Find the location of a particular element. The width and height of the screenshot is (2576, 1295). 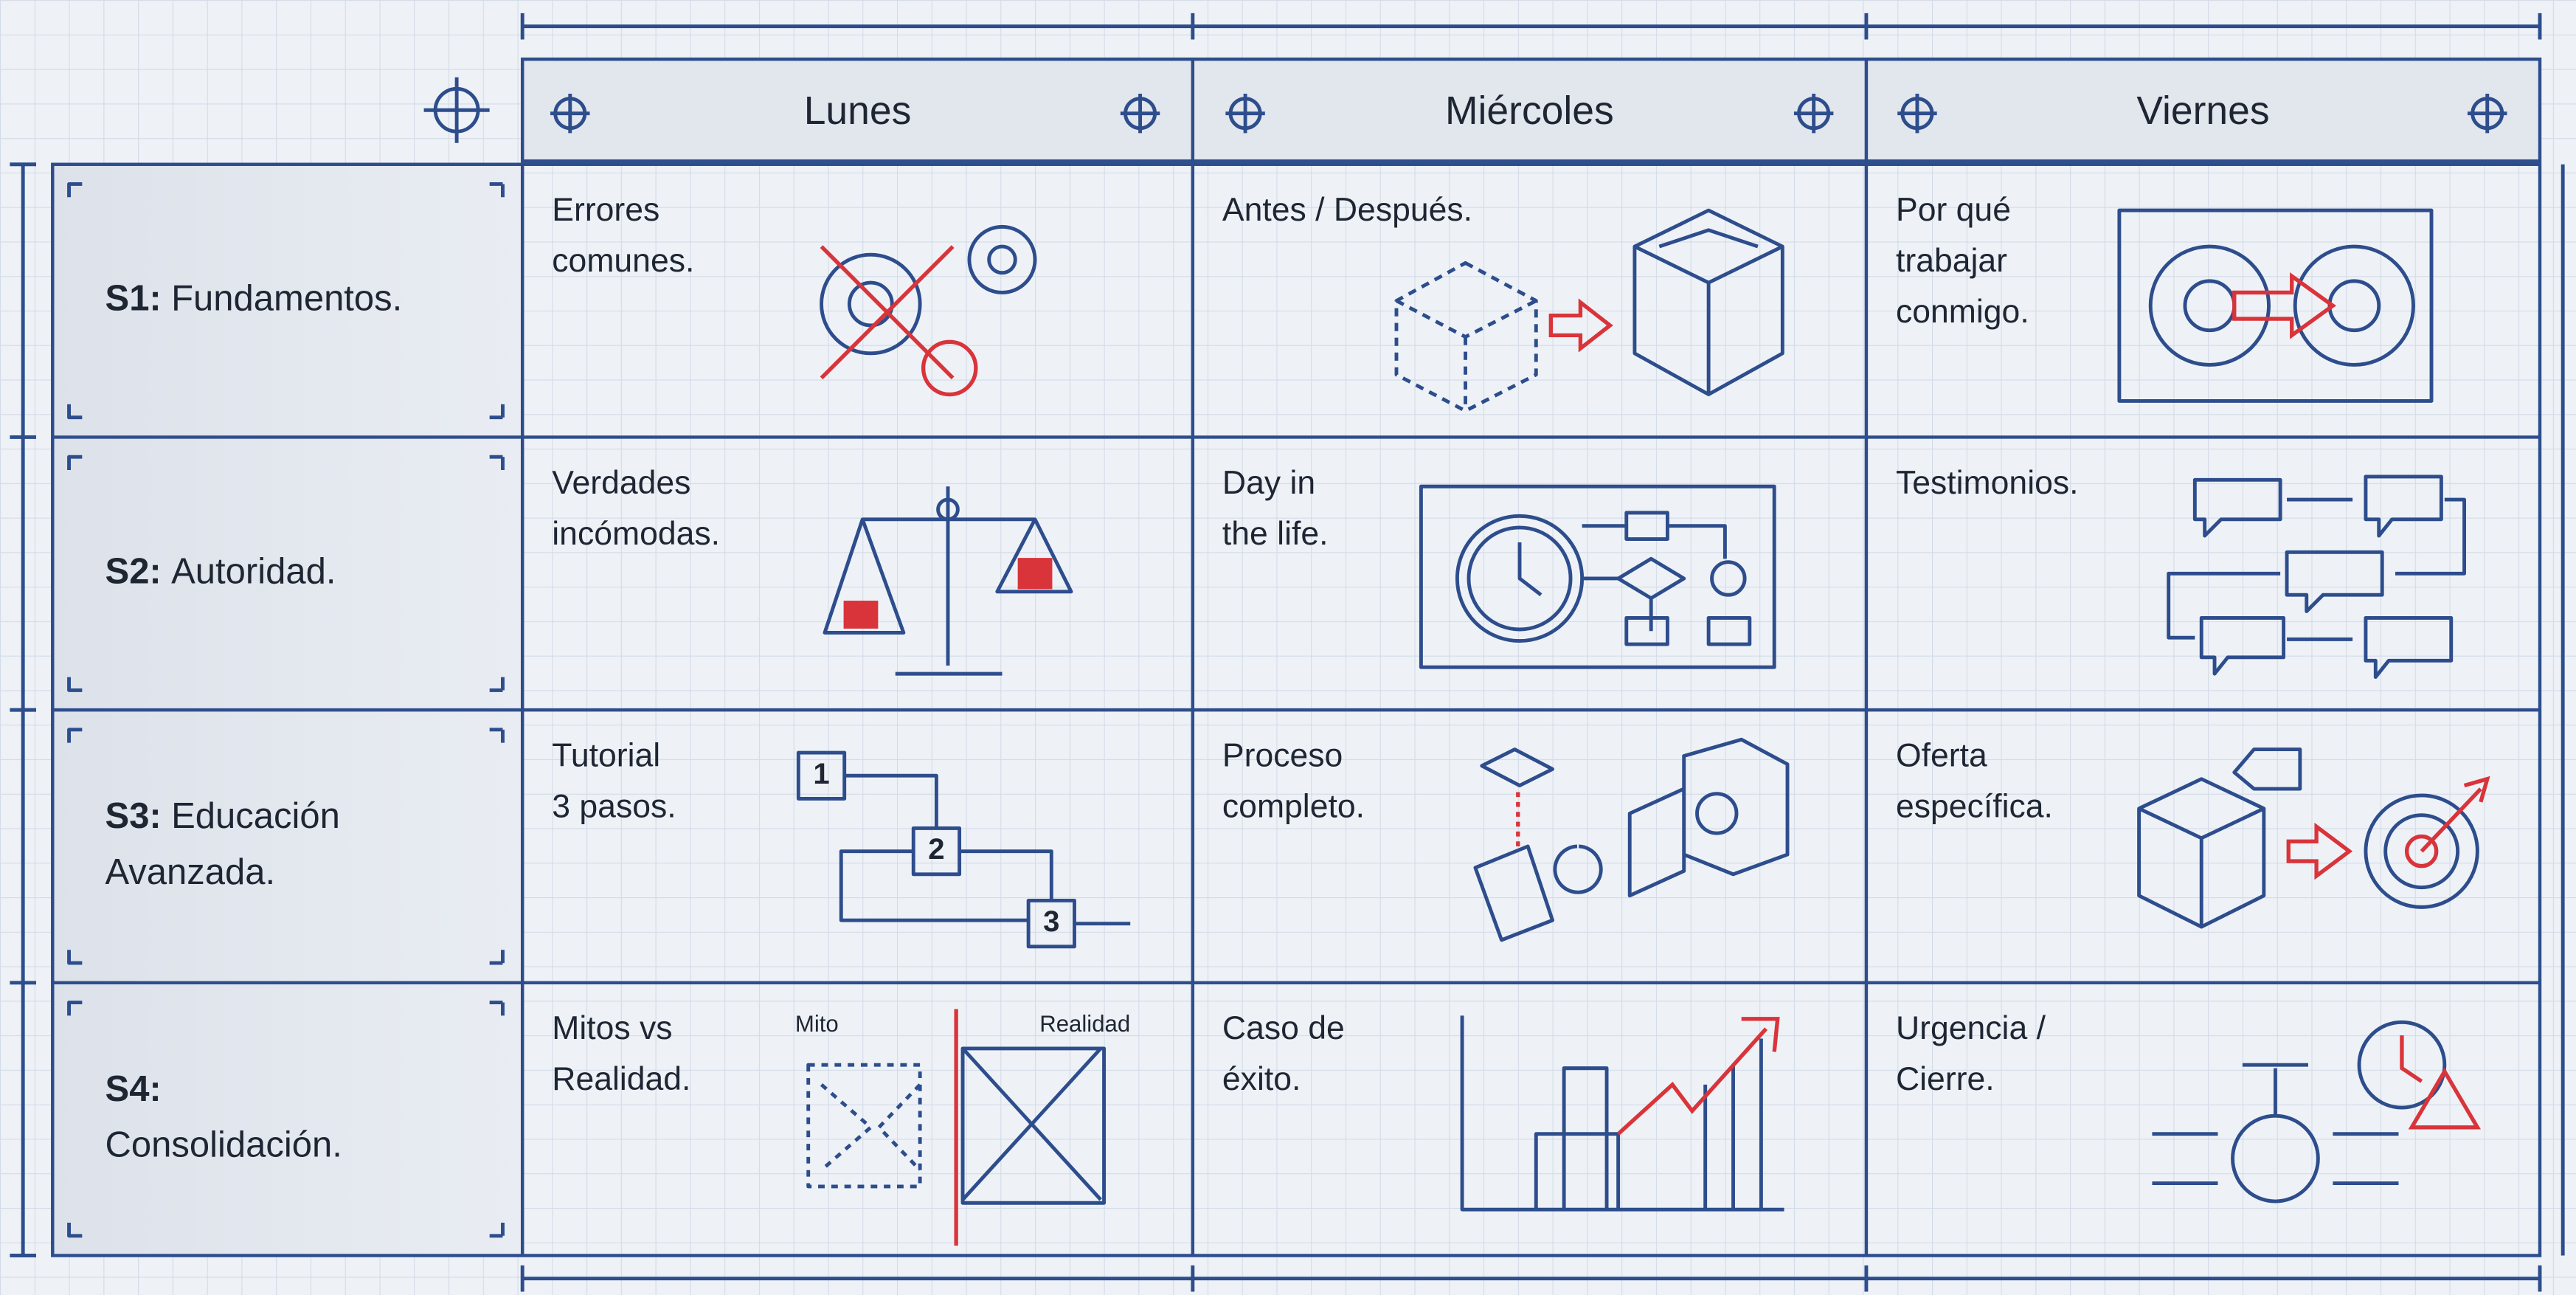

row-label-line: Educación is located at coordinates (256, 816).